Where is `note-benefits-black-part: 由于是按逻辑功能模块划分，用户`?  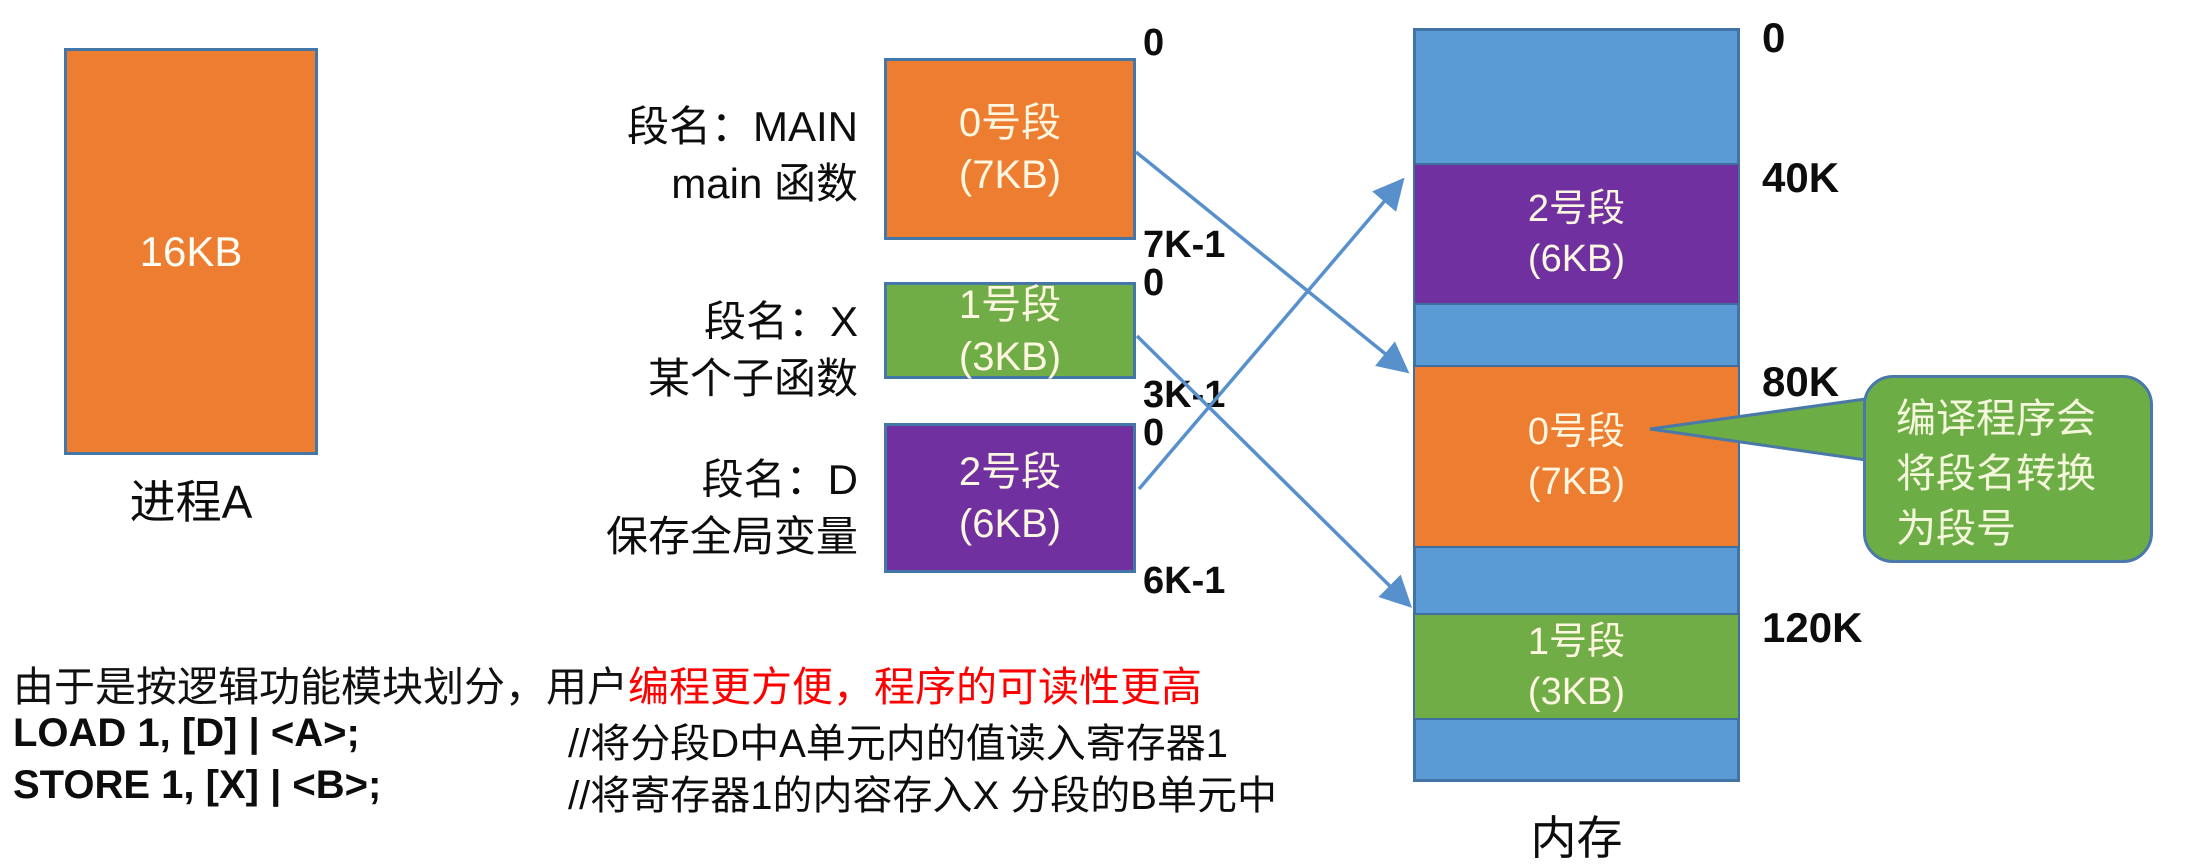 note-benefits-black-part: 由于是按逻辑功能模块划分，用户 is located at coordinates (320, 687).